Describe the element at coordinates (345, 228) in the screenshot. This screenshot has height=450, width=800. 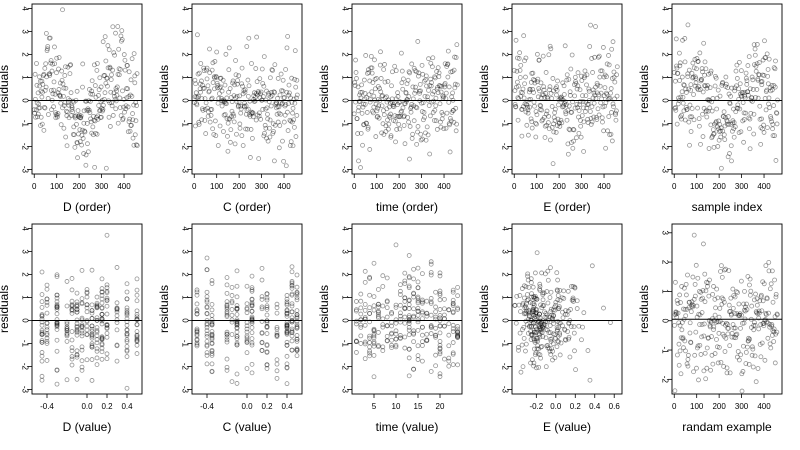
I see `y-tick-label: 4` at that location.